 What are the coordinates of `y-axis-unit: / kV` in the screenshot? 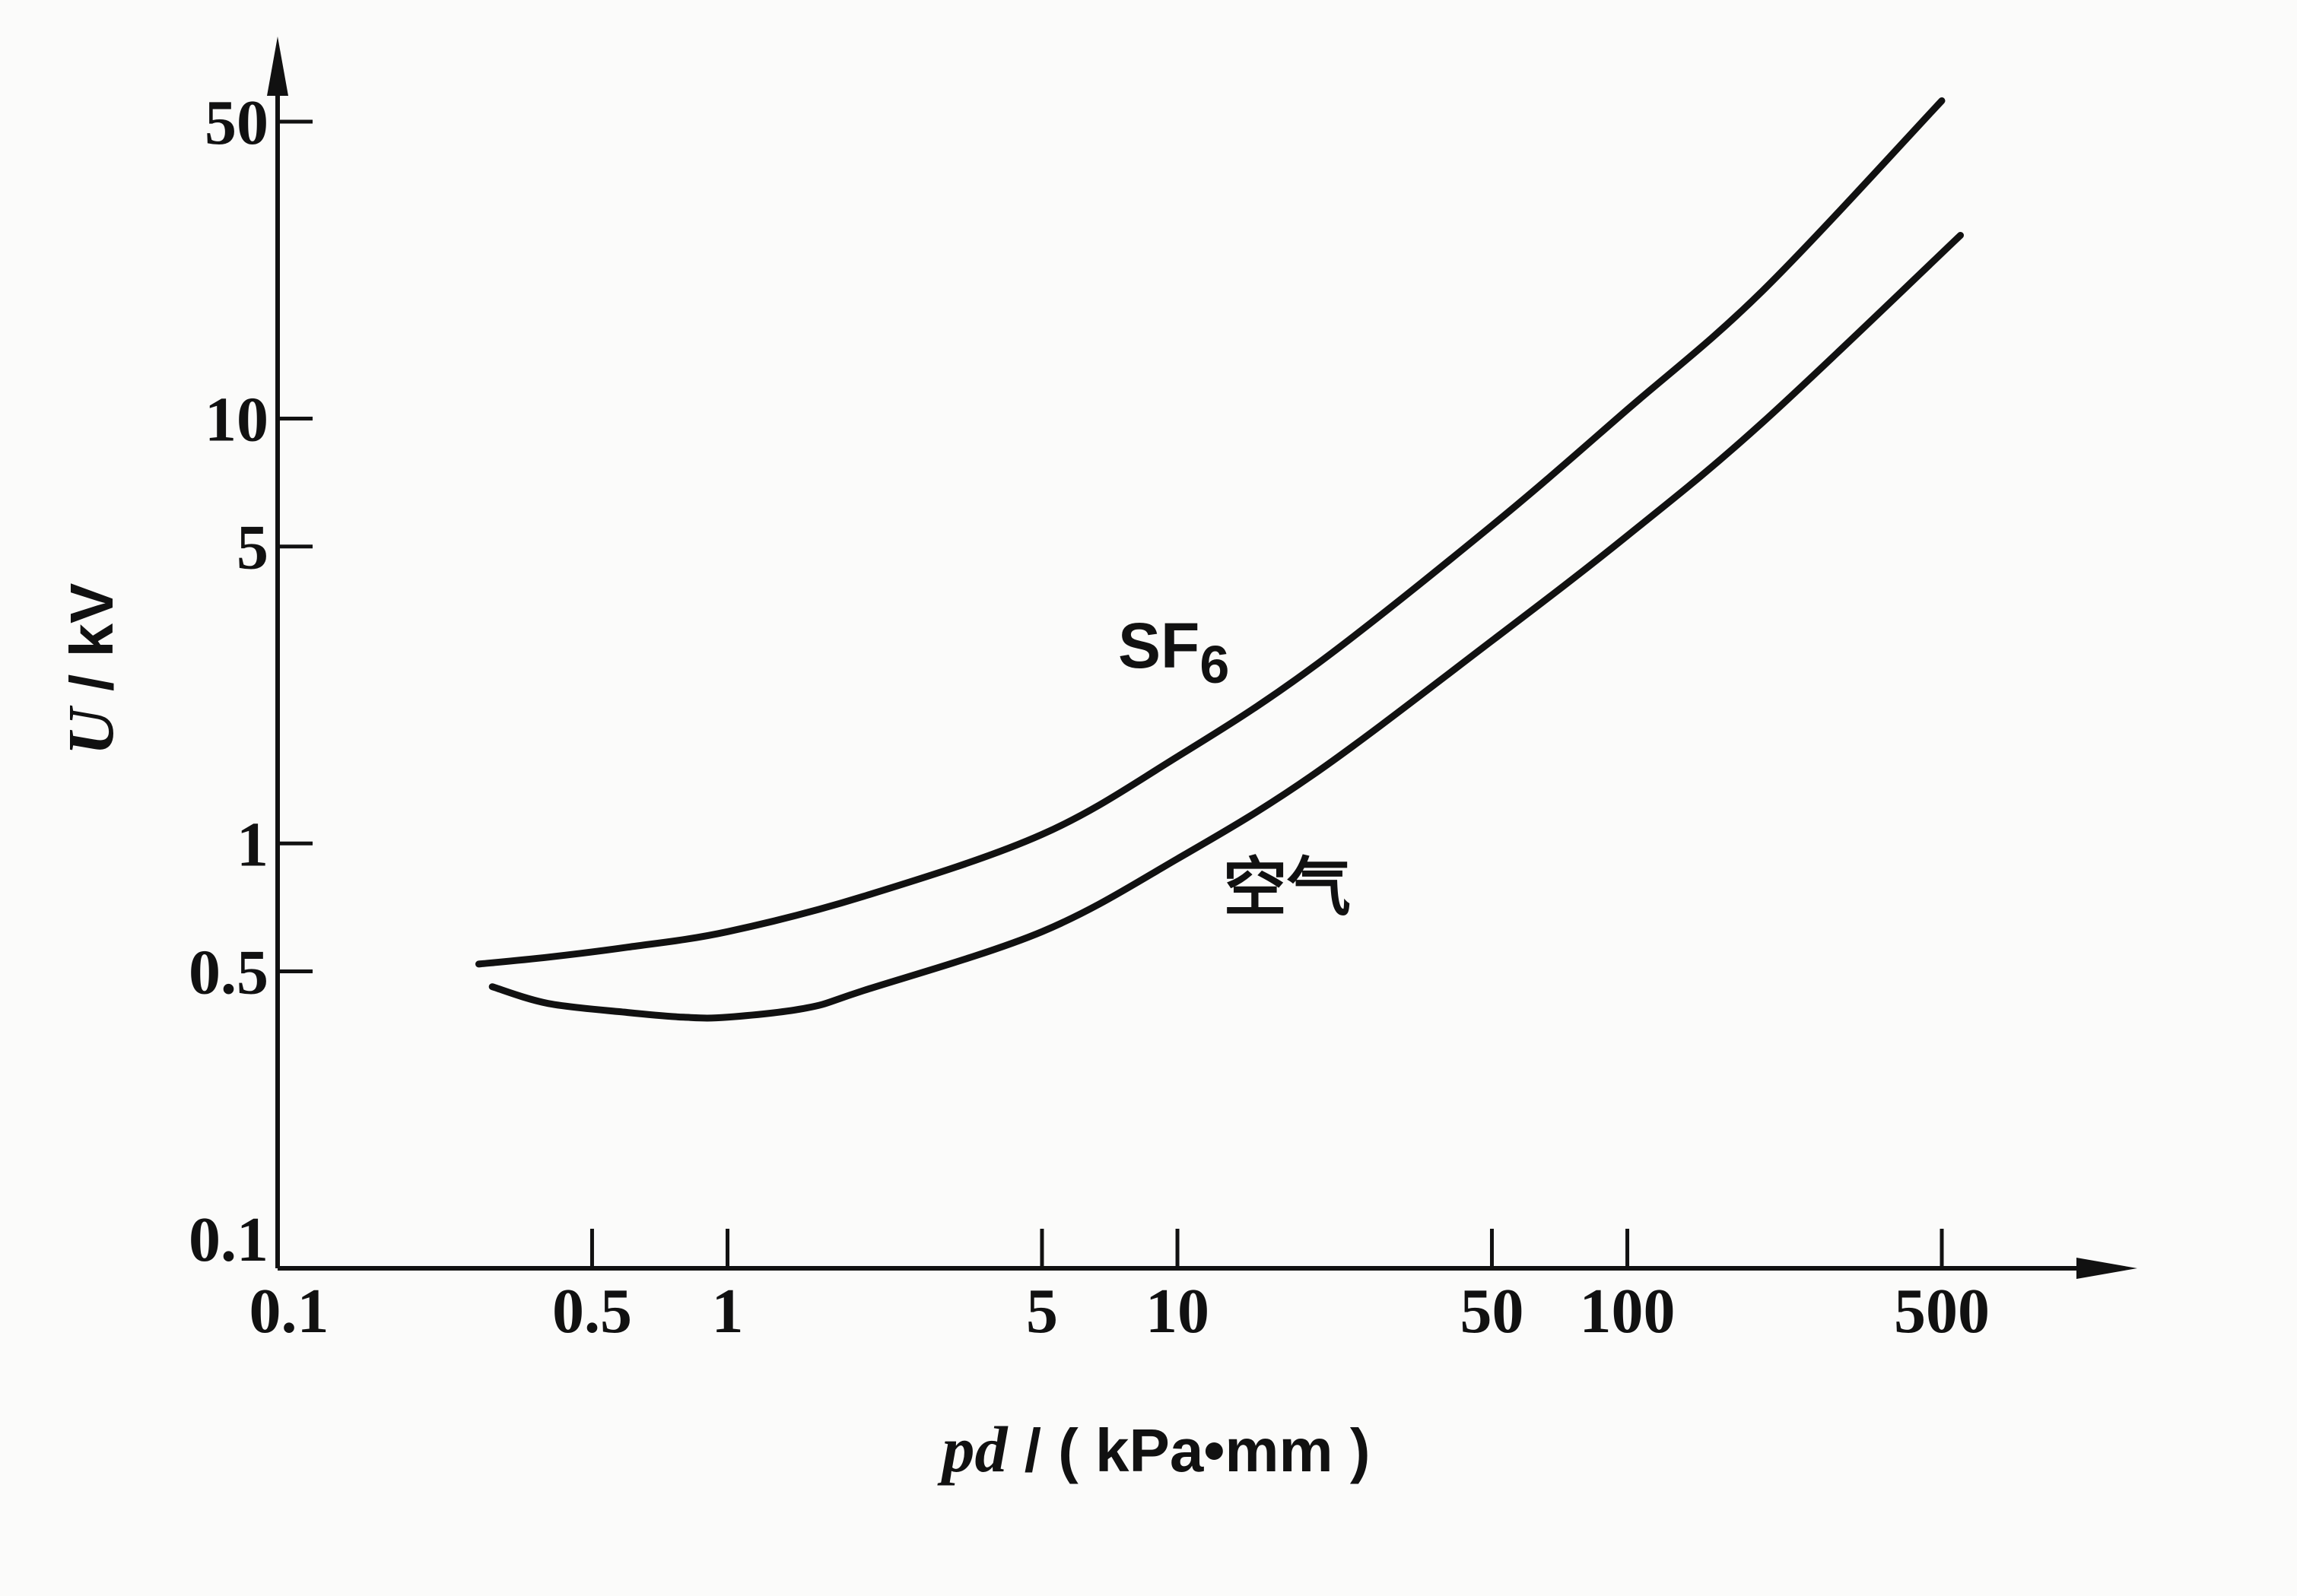 It's located at (91, 646).